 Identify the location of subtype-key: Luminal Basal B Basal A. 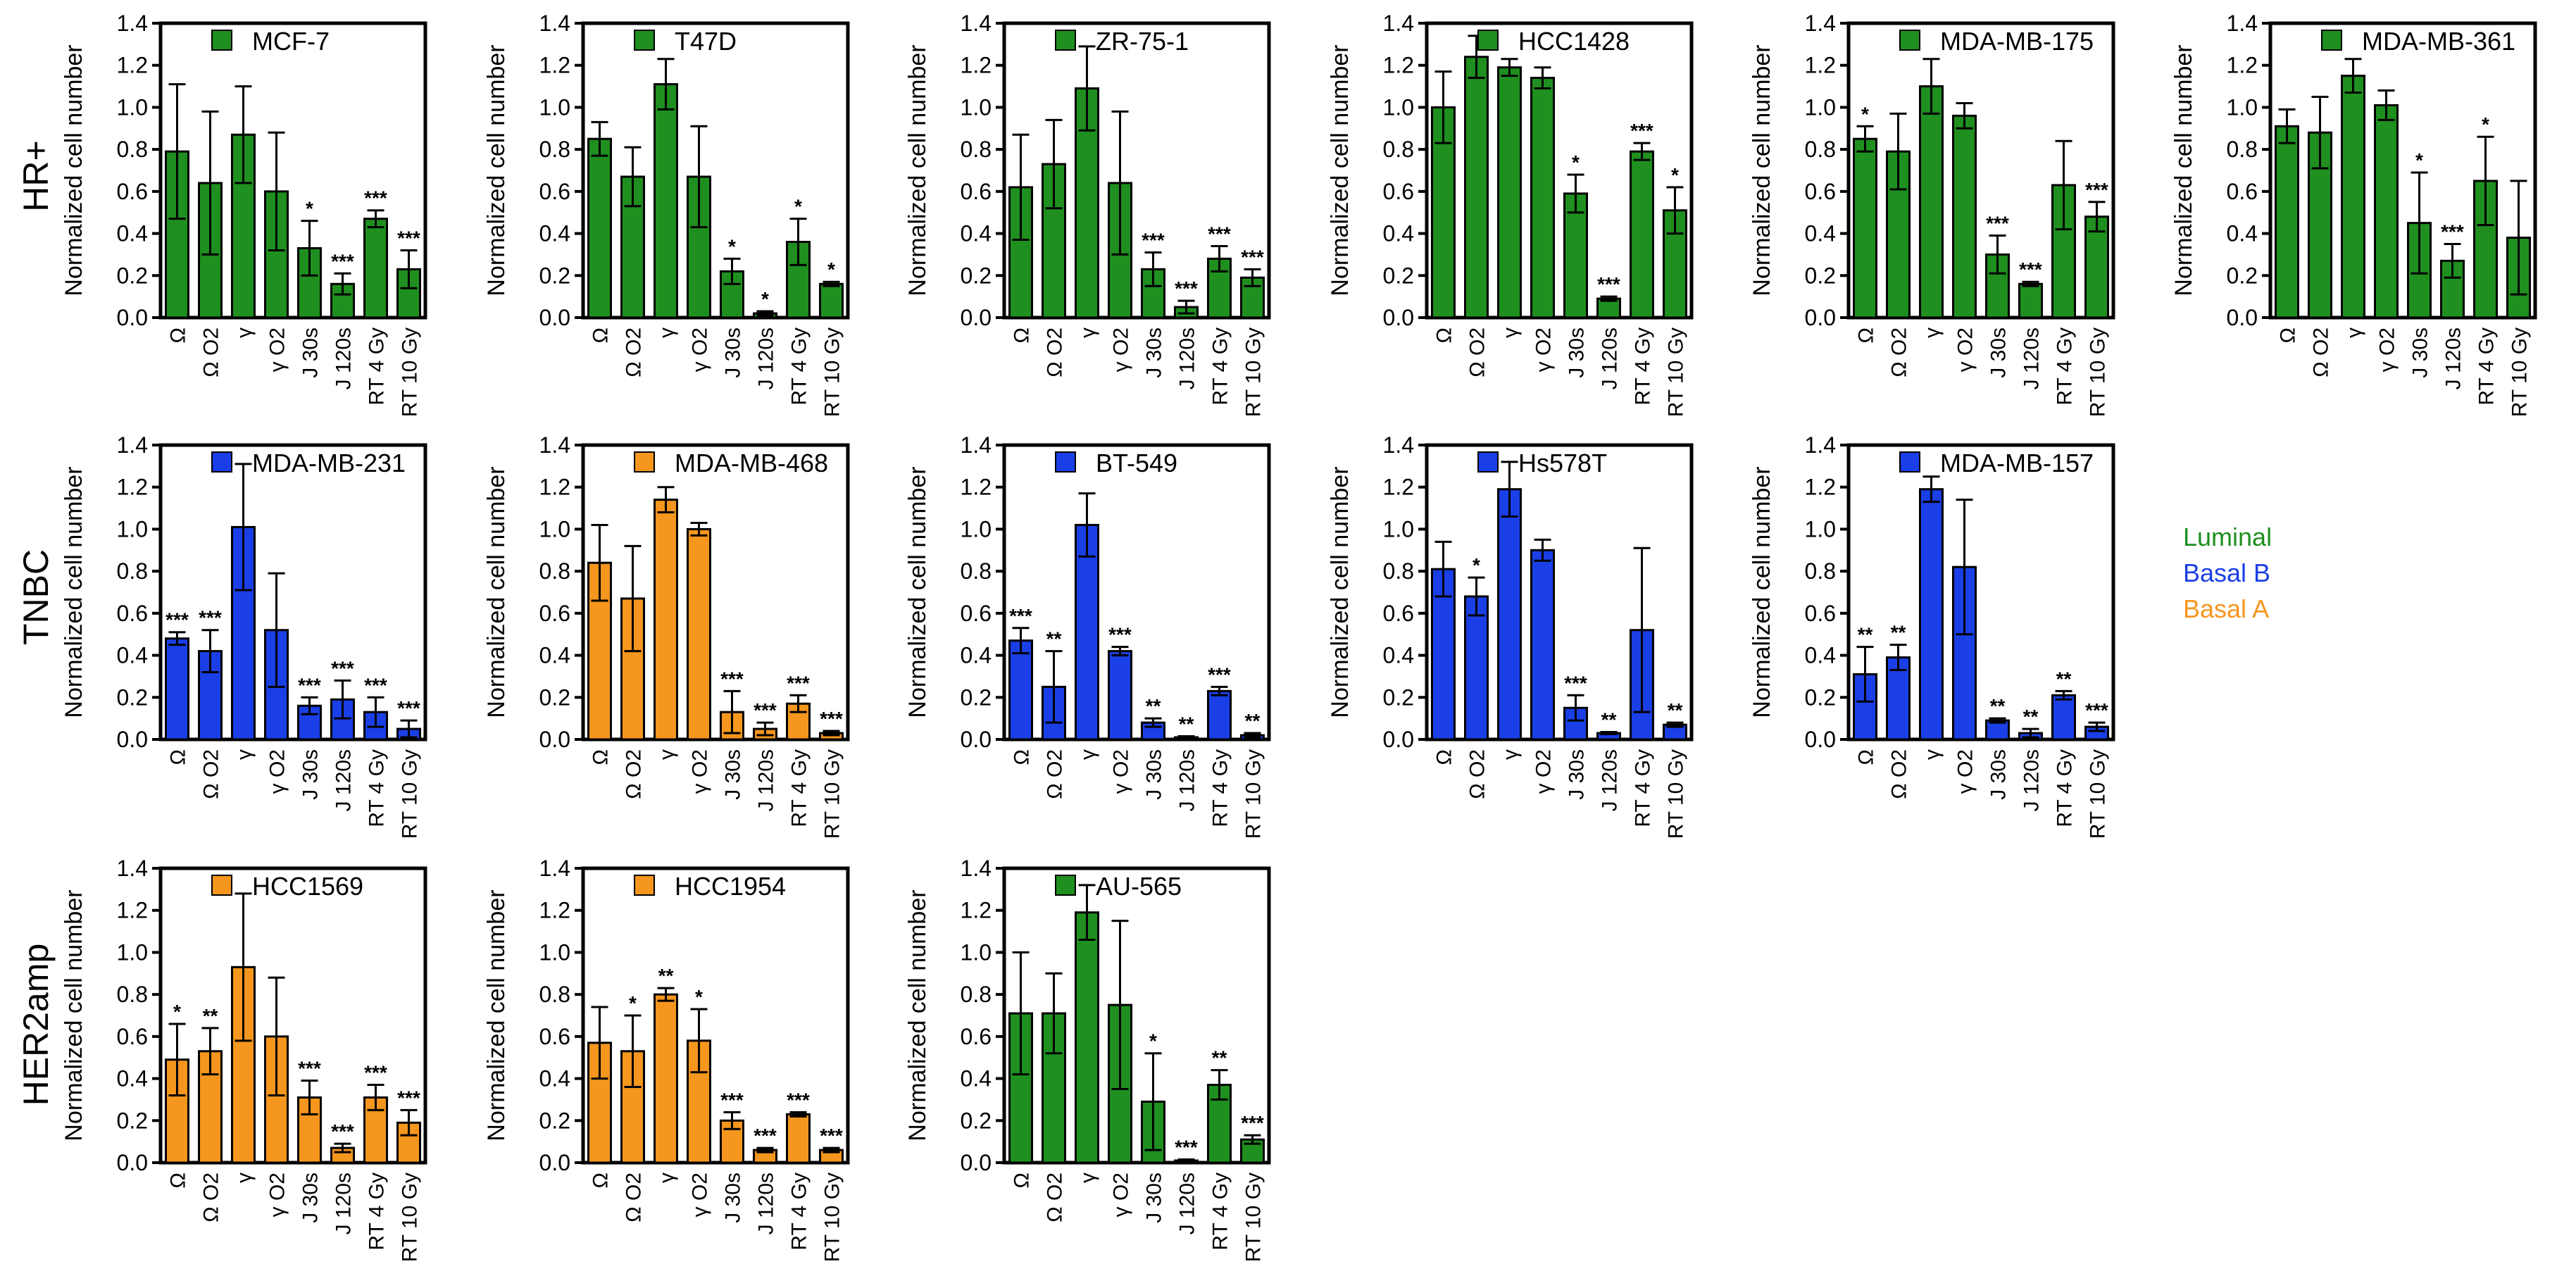
(2227, 573).